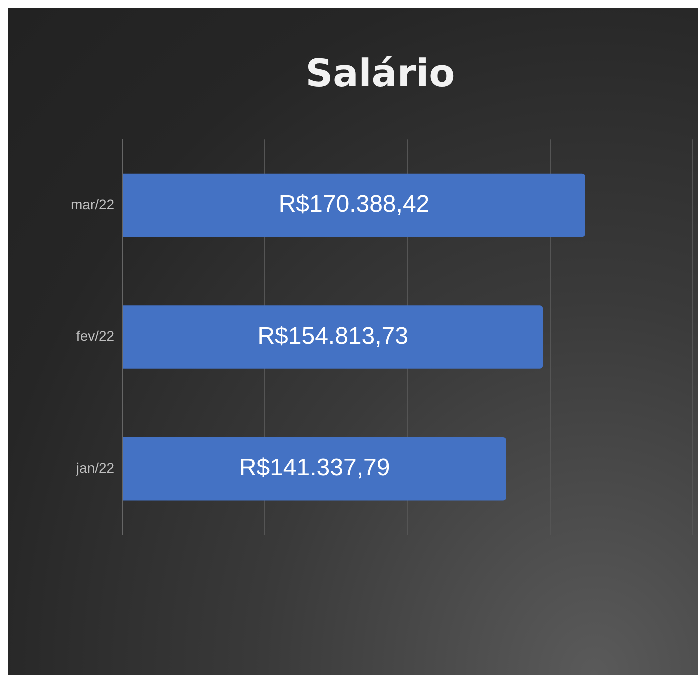  What do you see at coordinates (92, 204) in the screenshot?
I see `y-tick-label: mar/22` at bounding box center [92, 204].